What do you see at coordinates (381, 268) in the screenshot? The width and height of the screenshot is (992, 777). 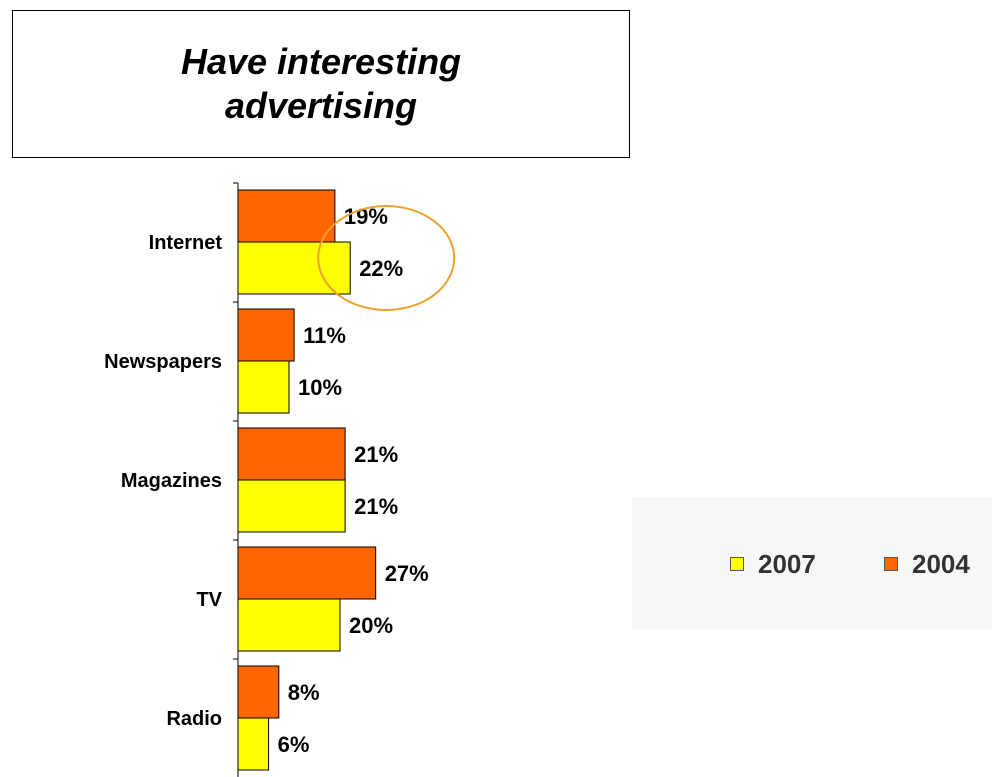 I see `data-label-internet-2007: 22%` at bounding box center [381, 268].